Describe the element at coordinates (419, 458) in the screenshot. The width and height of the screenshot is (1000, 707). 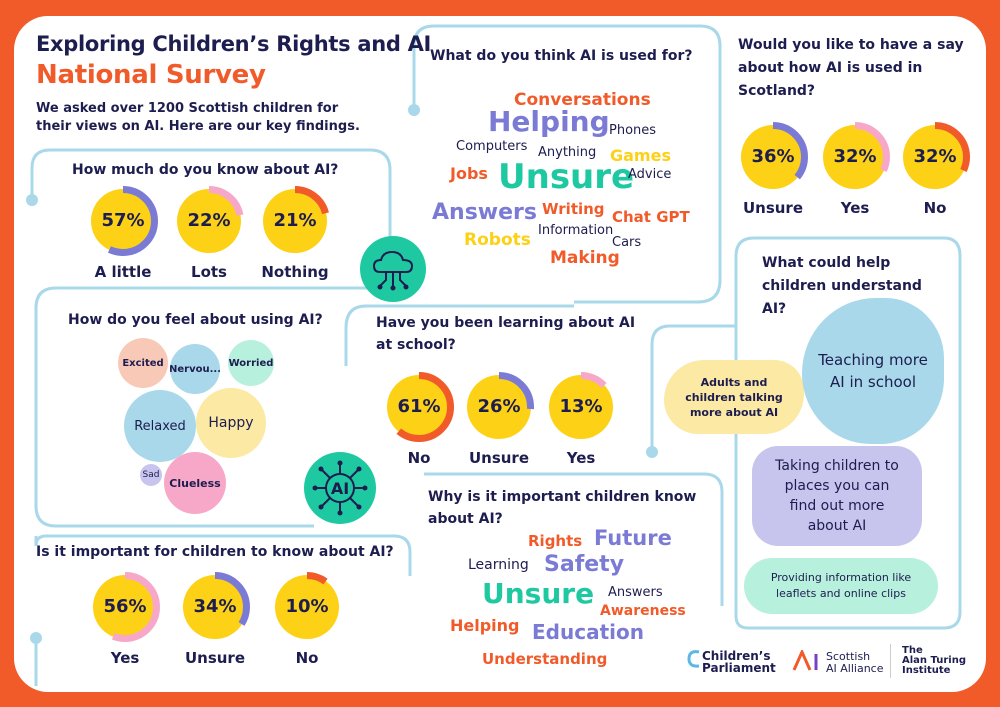
I see `school-donut-label: No` at that location.